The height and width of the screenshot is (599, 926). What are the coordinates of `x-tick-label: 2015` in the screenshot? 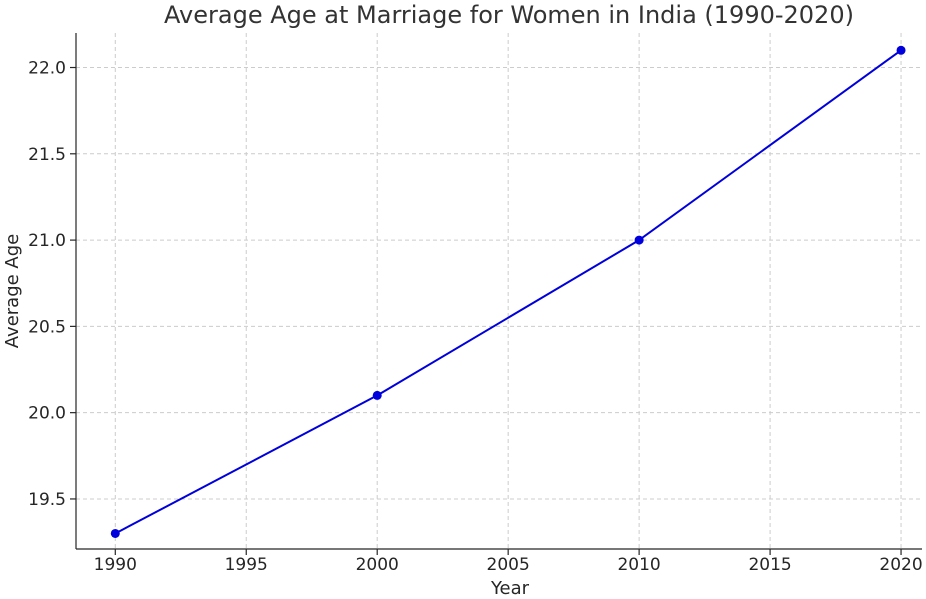 It's located at (769, 565).